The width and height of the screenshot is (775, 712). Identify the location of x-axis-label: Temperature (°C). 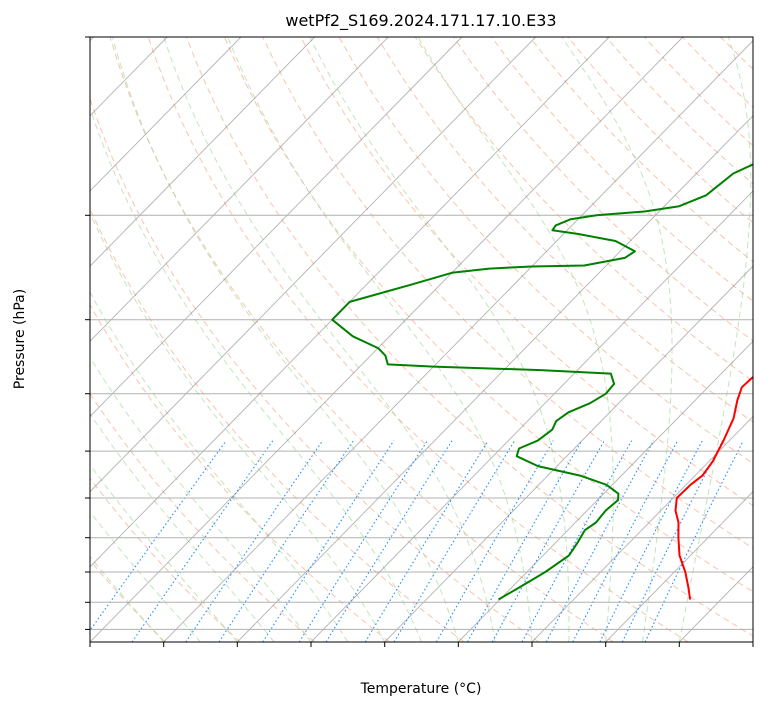
(421, 689).